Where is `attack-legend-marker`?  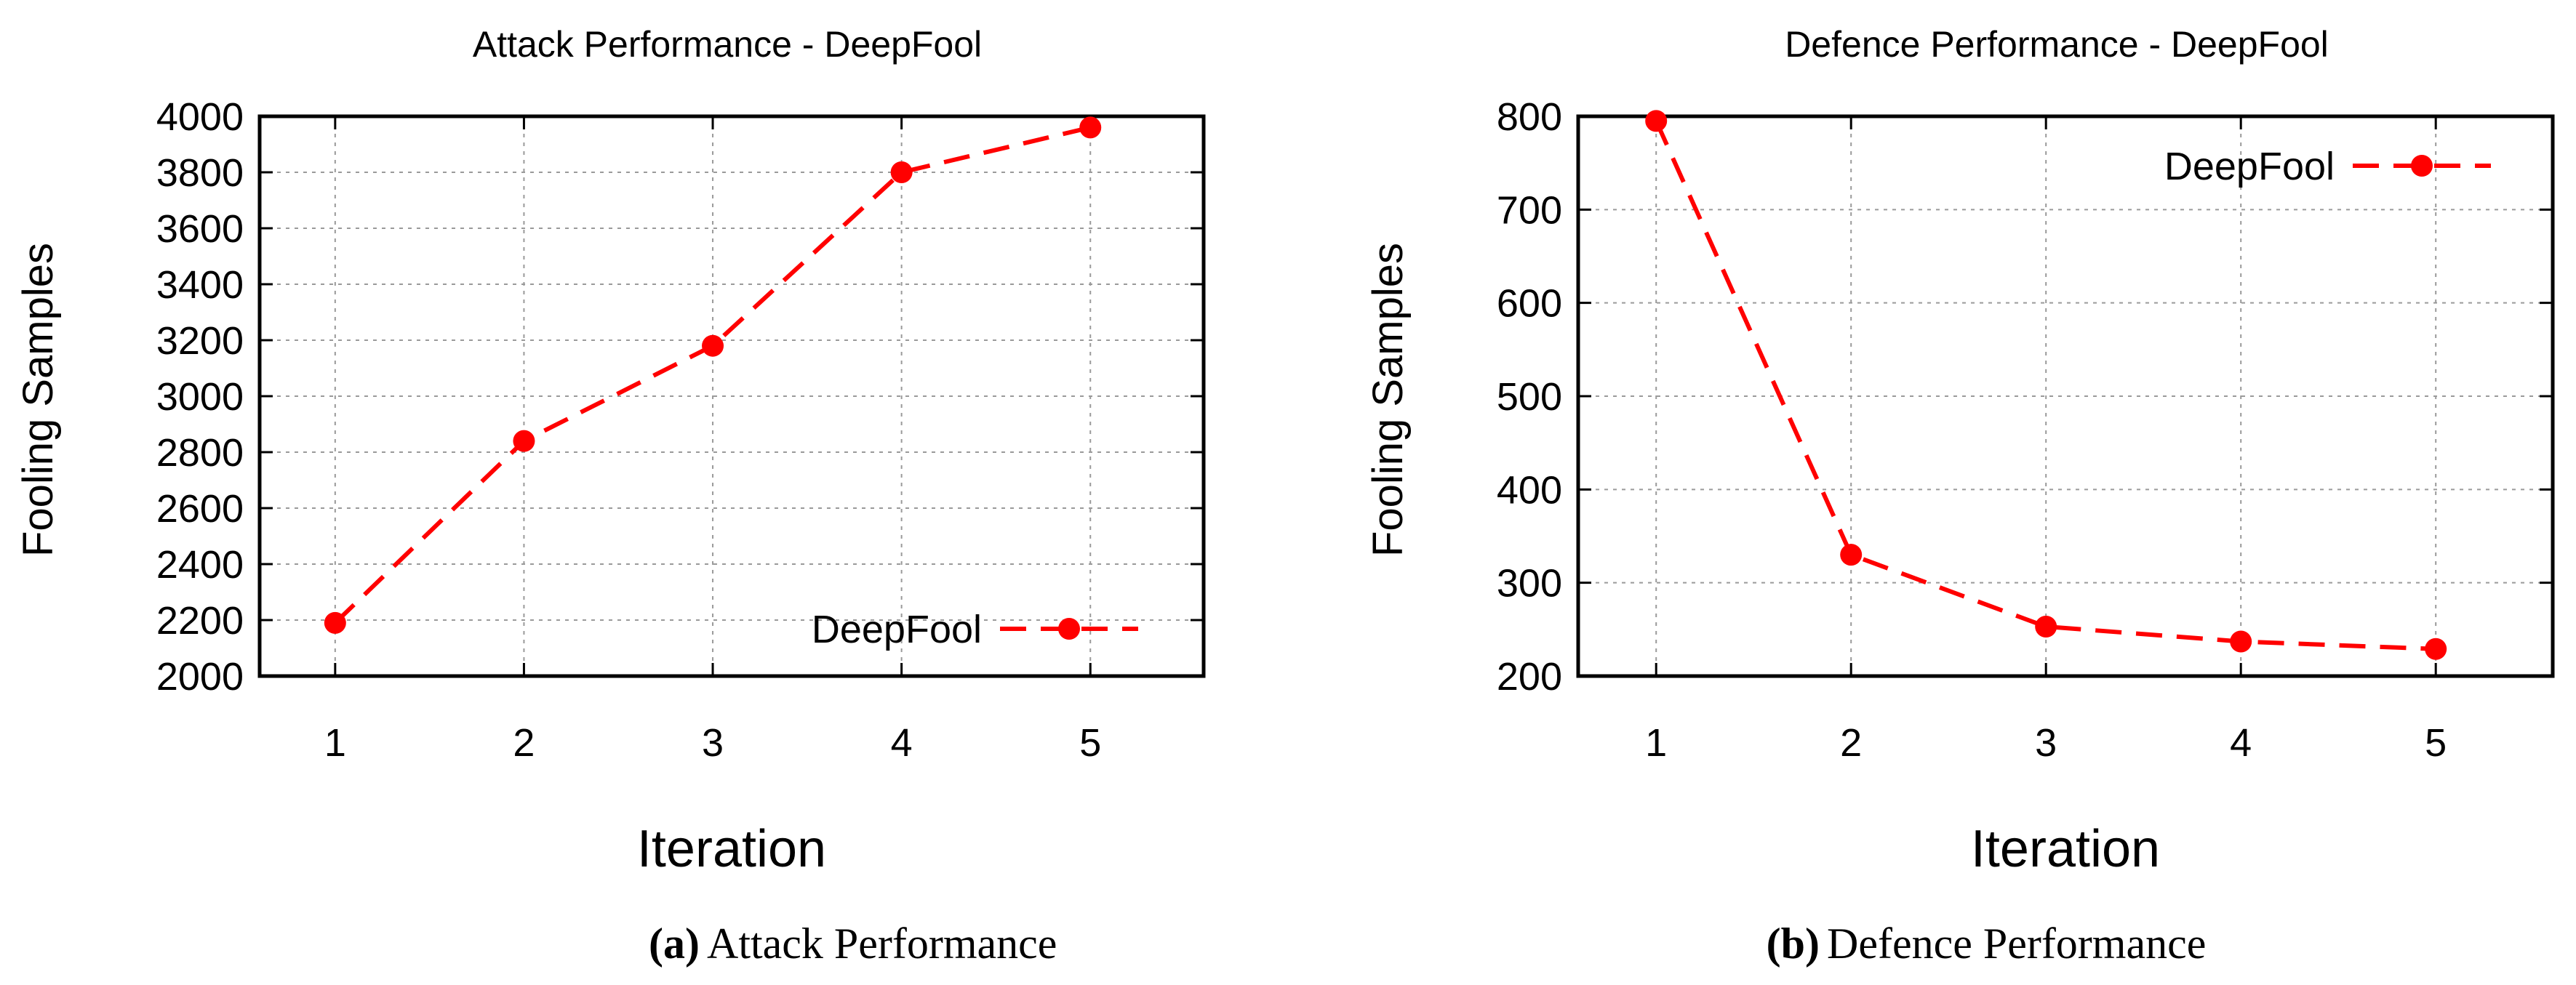
attack-legend-marker is located at coordinates (1069, 629).